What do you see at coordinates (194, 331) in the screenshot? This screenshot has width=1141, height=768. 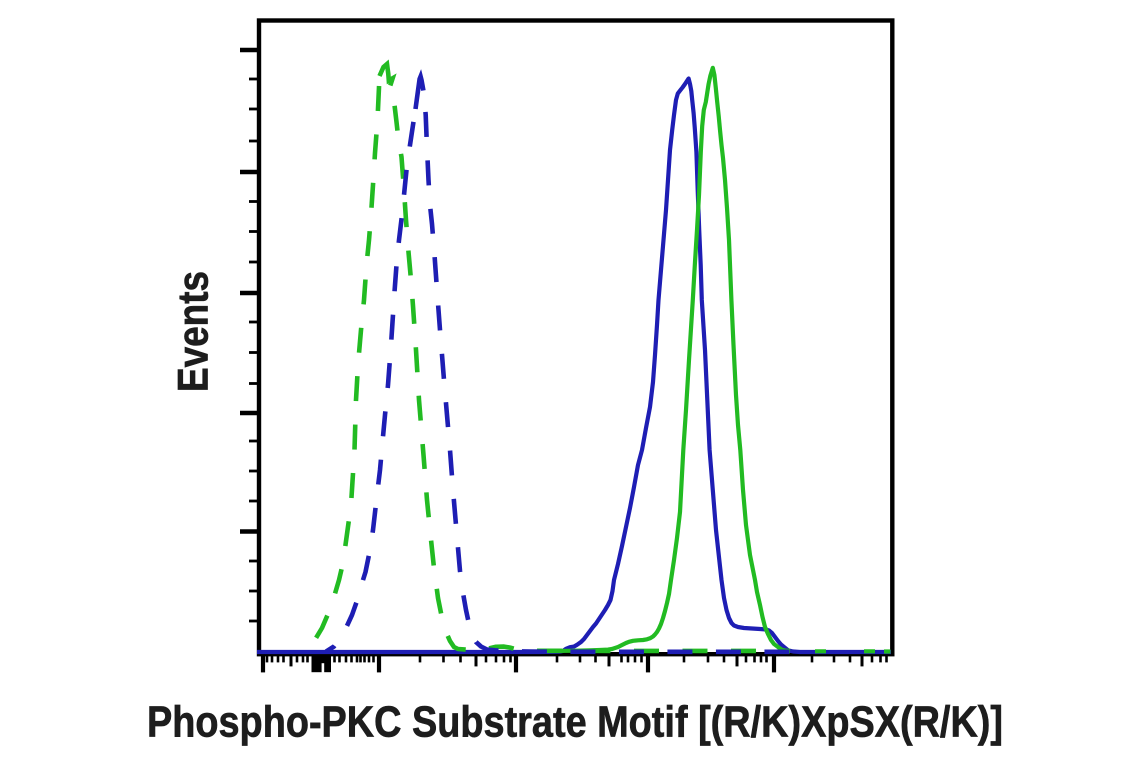 I see `svg-text: Events` at bounding box center [194, 331].